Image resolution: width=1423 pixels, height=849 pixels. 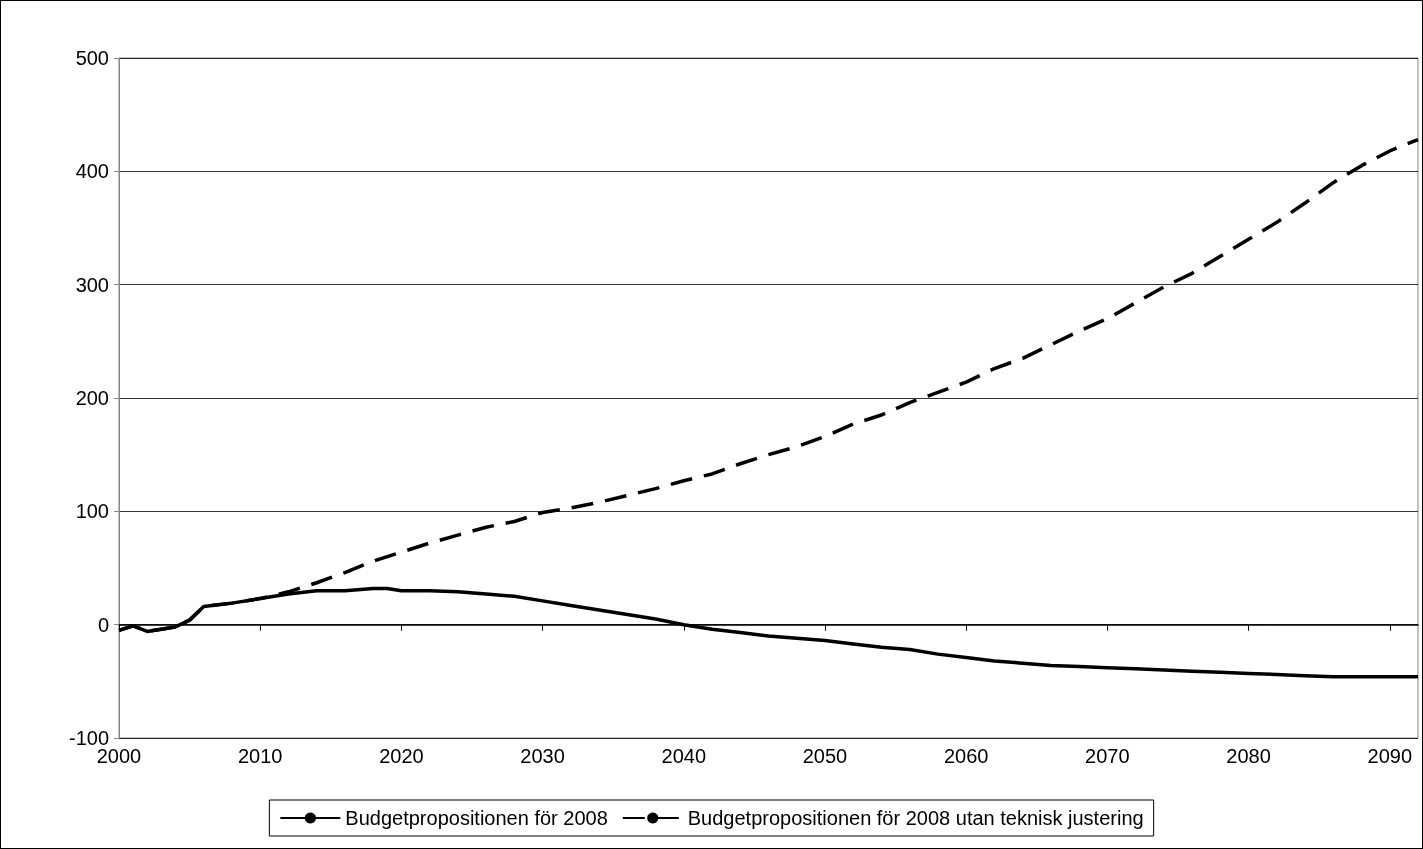 What do you see at coordinates (476, 818) in the screenshot?
I see `legend-label: Budgetpropositionen för 2008` at bounding box center [476, 818].